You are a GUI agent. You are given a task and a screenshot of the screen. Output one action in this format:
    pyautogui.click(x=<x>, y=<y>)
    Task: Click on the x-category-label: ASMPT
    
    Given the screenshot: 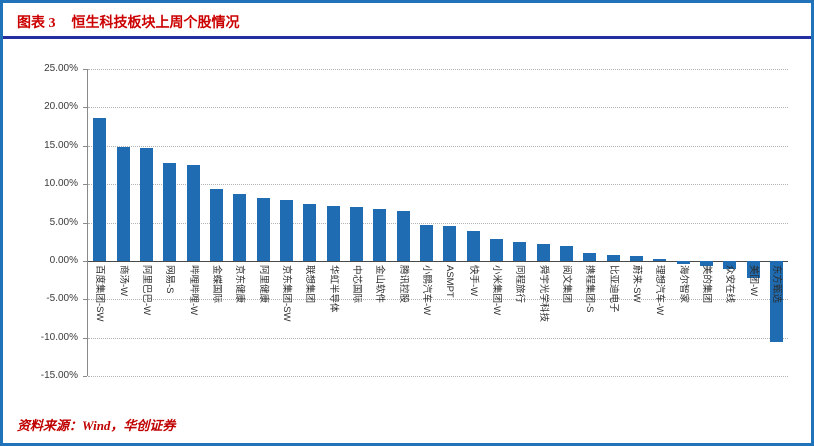 What is the action you would take?
    pyautogui.click(x=450, y=281)
    